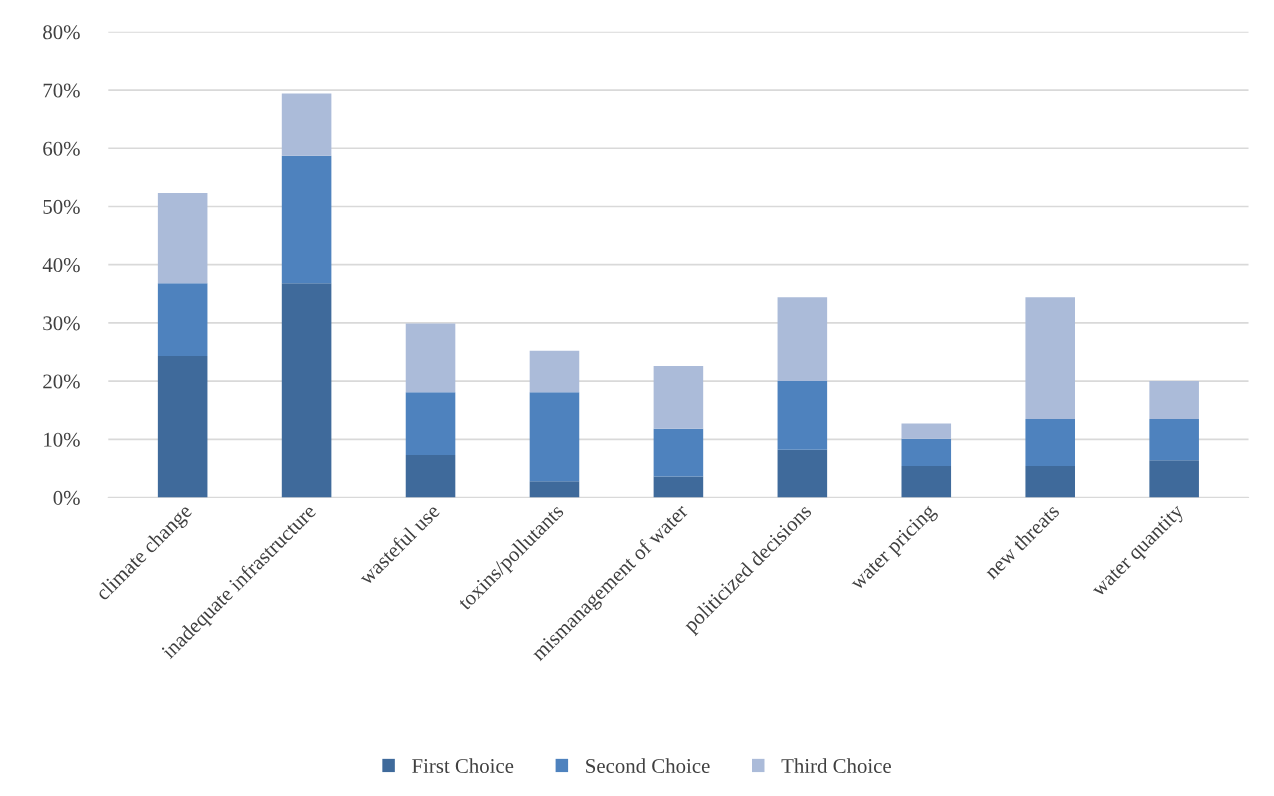 This screenshot has height=796, width=1274. Describe the element at coordinates (62, 439) in the screenshot. I see `y-tick-label: 10%` at that location.